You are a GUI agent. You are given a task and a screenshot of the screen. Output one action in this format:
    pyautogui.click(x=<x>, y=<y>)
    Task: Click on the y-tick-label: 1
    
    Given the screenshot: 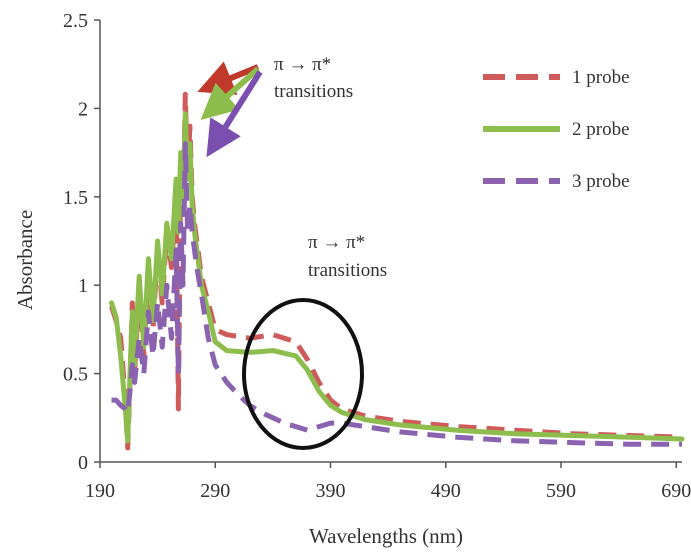 What is the action you would take?
    pyautogui.click(x=83, y=286)
    